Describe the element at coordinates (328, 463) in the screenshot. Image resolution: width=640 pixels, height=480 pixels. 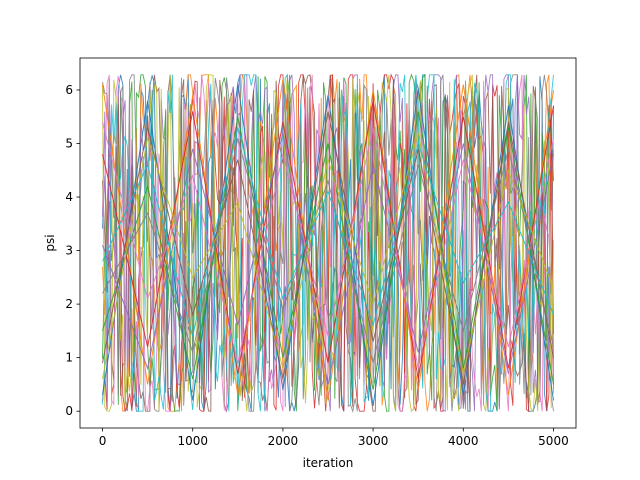
I see `x-axis-label: iteration` at that location.